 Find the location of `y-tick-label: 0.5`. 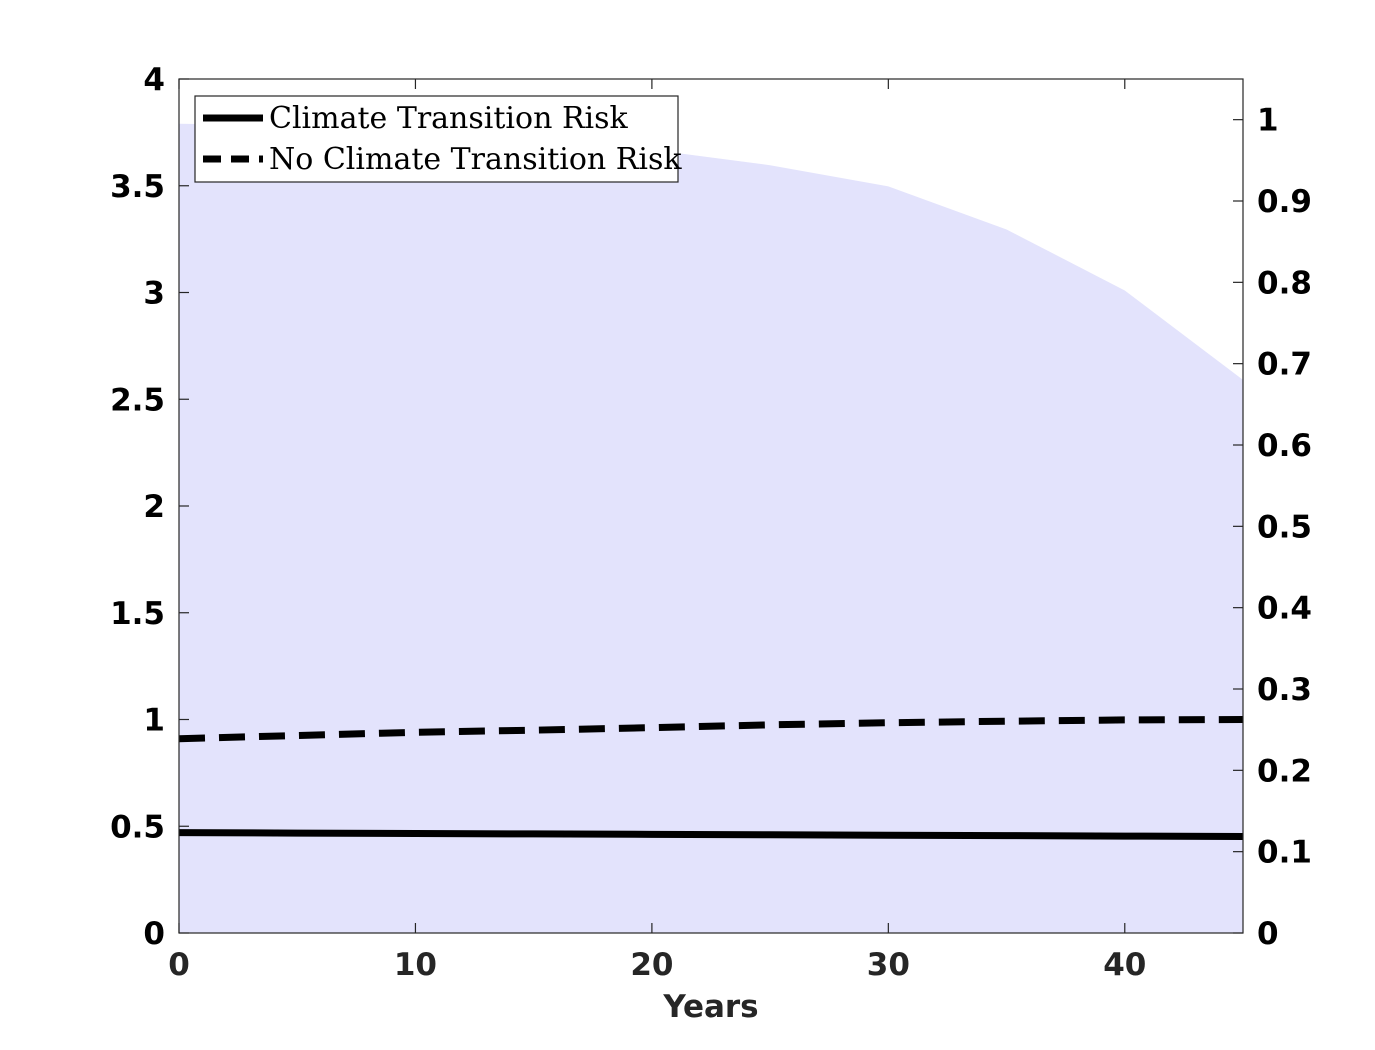

y-tick-label: 0.5 is located at coordinates (137, 827).